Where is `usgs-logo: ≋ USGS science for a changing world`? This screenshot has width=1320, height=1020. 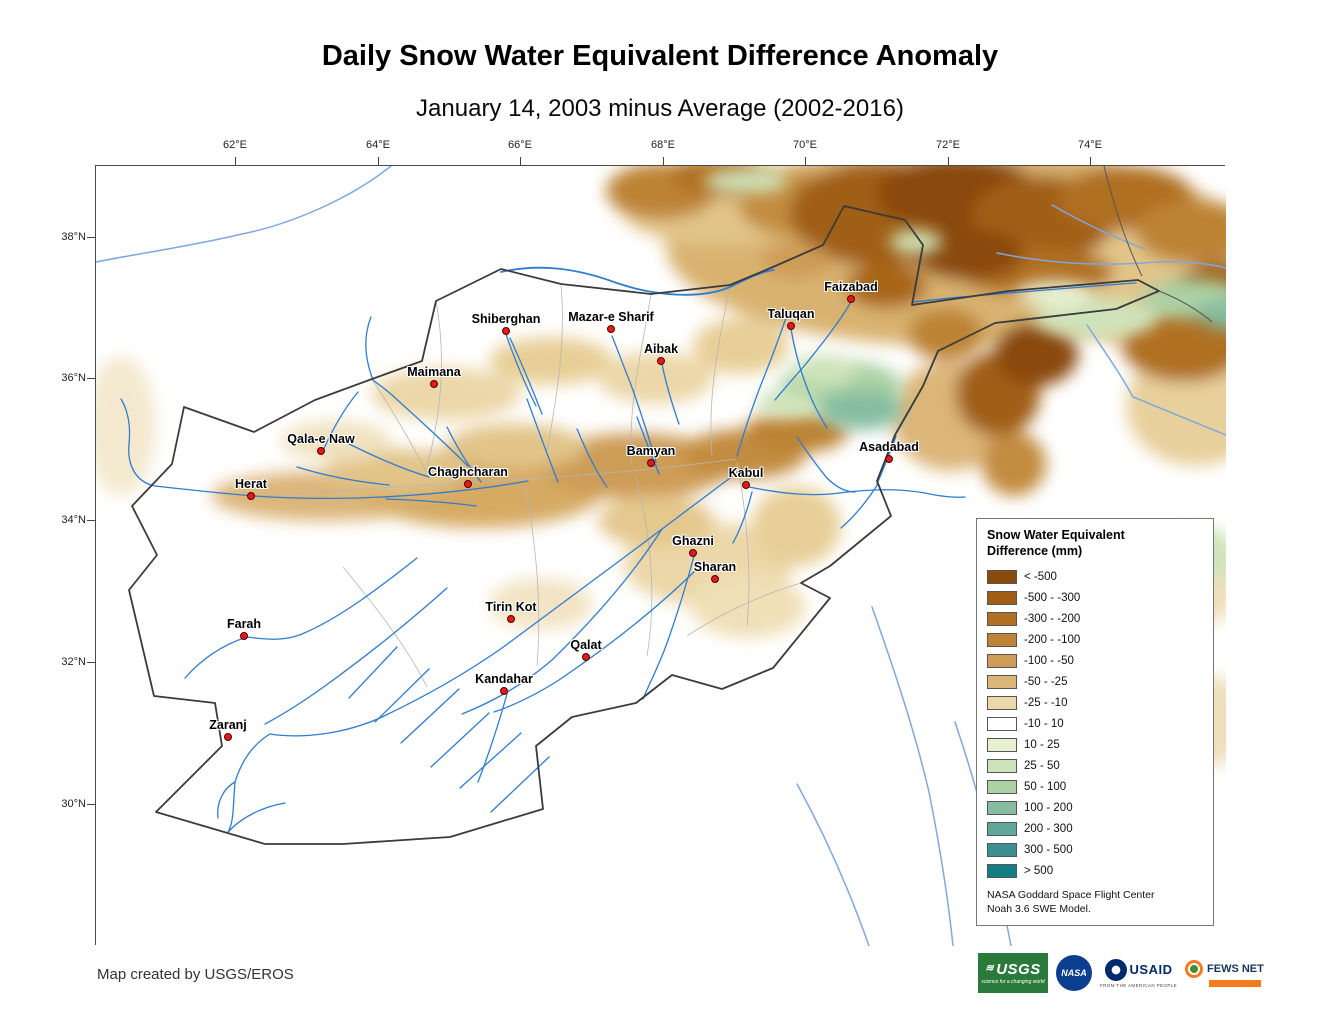 usgs-logo: ≋ USGS science for a changing world is located at coordinates (1013, 973).